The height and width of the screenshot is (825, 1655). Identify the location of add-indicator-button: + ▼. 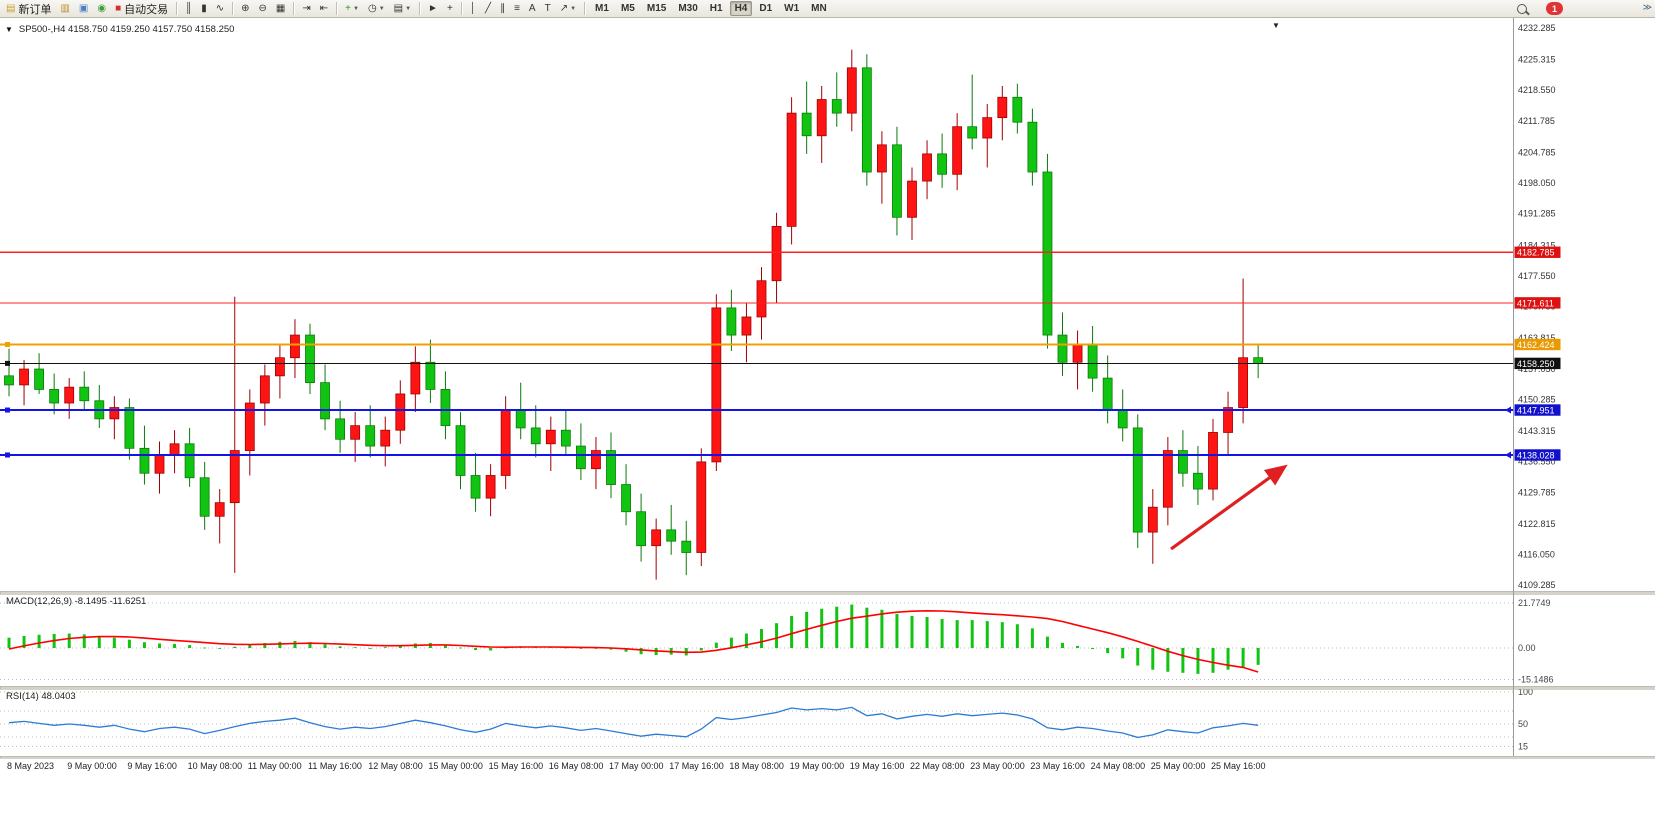
(352, 8).